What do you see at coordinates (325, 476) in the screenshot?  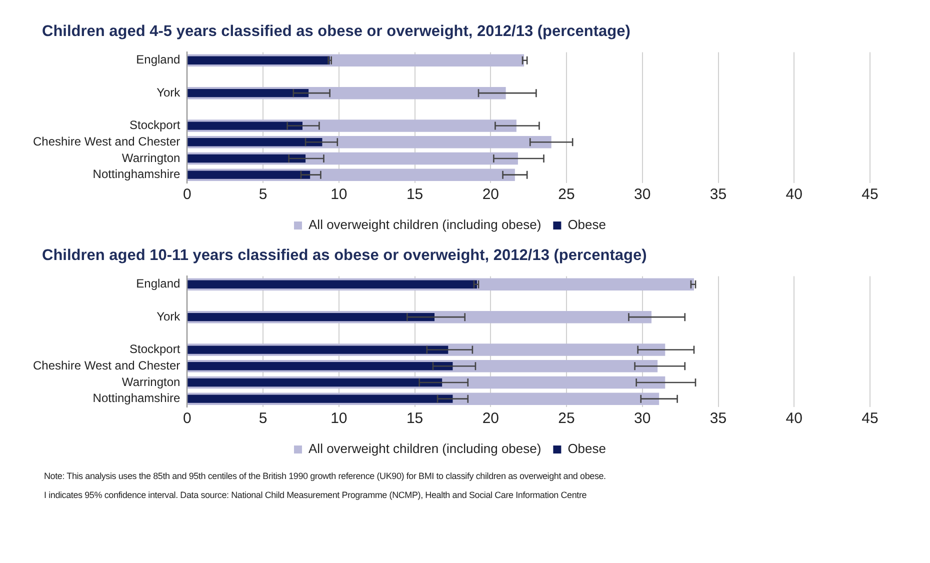 I see `text: Note: This analysis uses the 85th and 95th centiles of the British 1990 growth reference (UK90) for BMI to classify children as overweight and obese.` at bounding box center [325, 476].